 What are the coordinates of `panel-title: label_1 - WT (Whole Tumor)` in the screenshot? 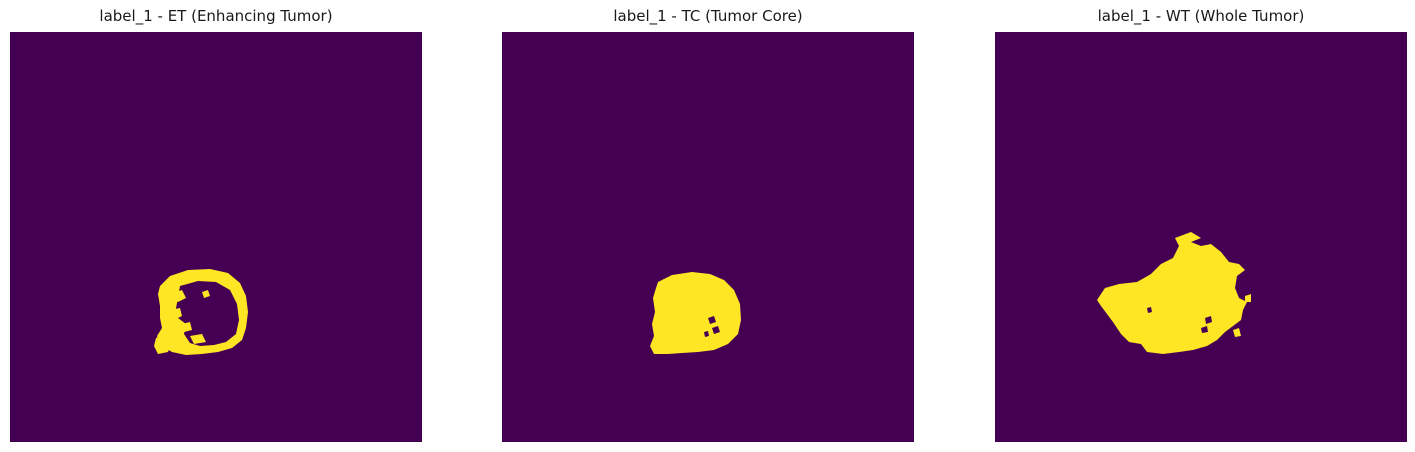 It's located at (1201, 16).